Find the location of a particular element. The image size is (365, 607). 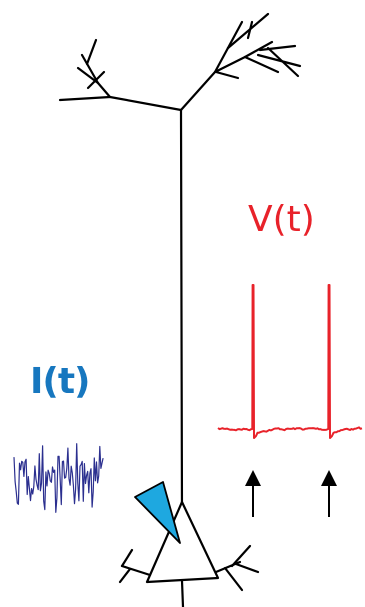

electrode-icon is located at coordinates (157, 512).